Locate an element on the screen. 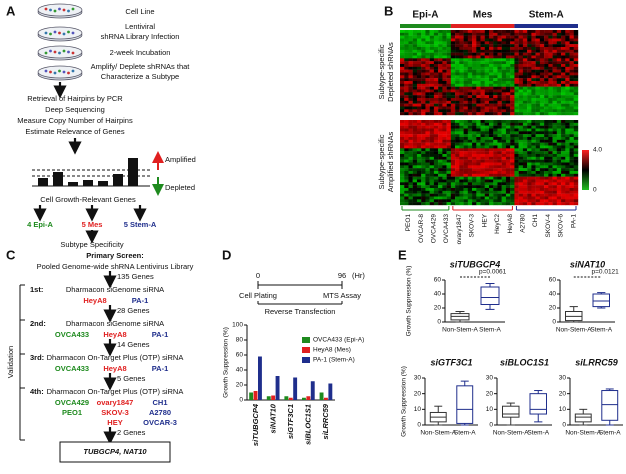 This screenshot has height=474, width=626. cell-line-label: SKOV-6 is located at coordinates (561, 226).